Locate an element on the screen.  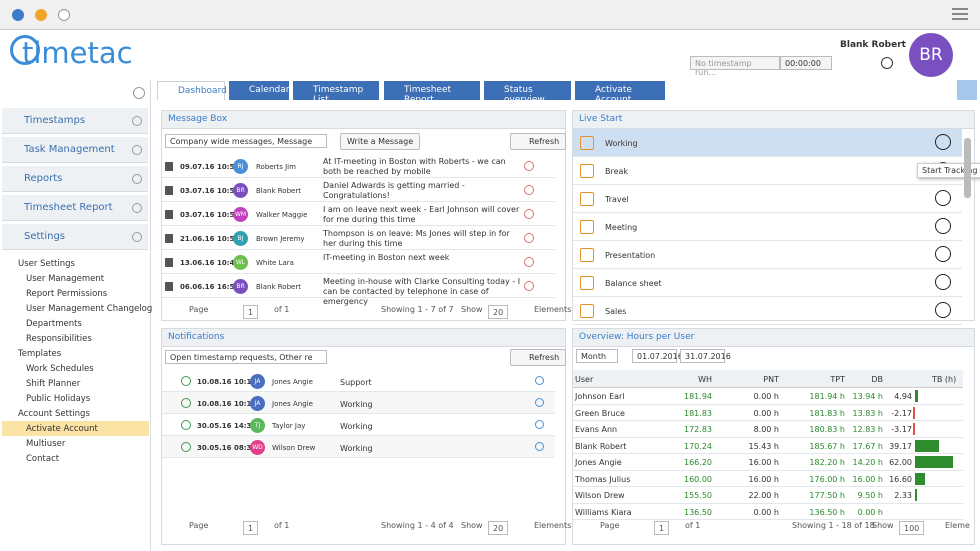
tree-group: User Settings is located at coordinates (46, 264).